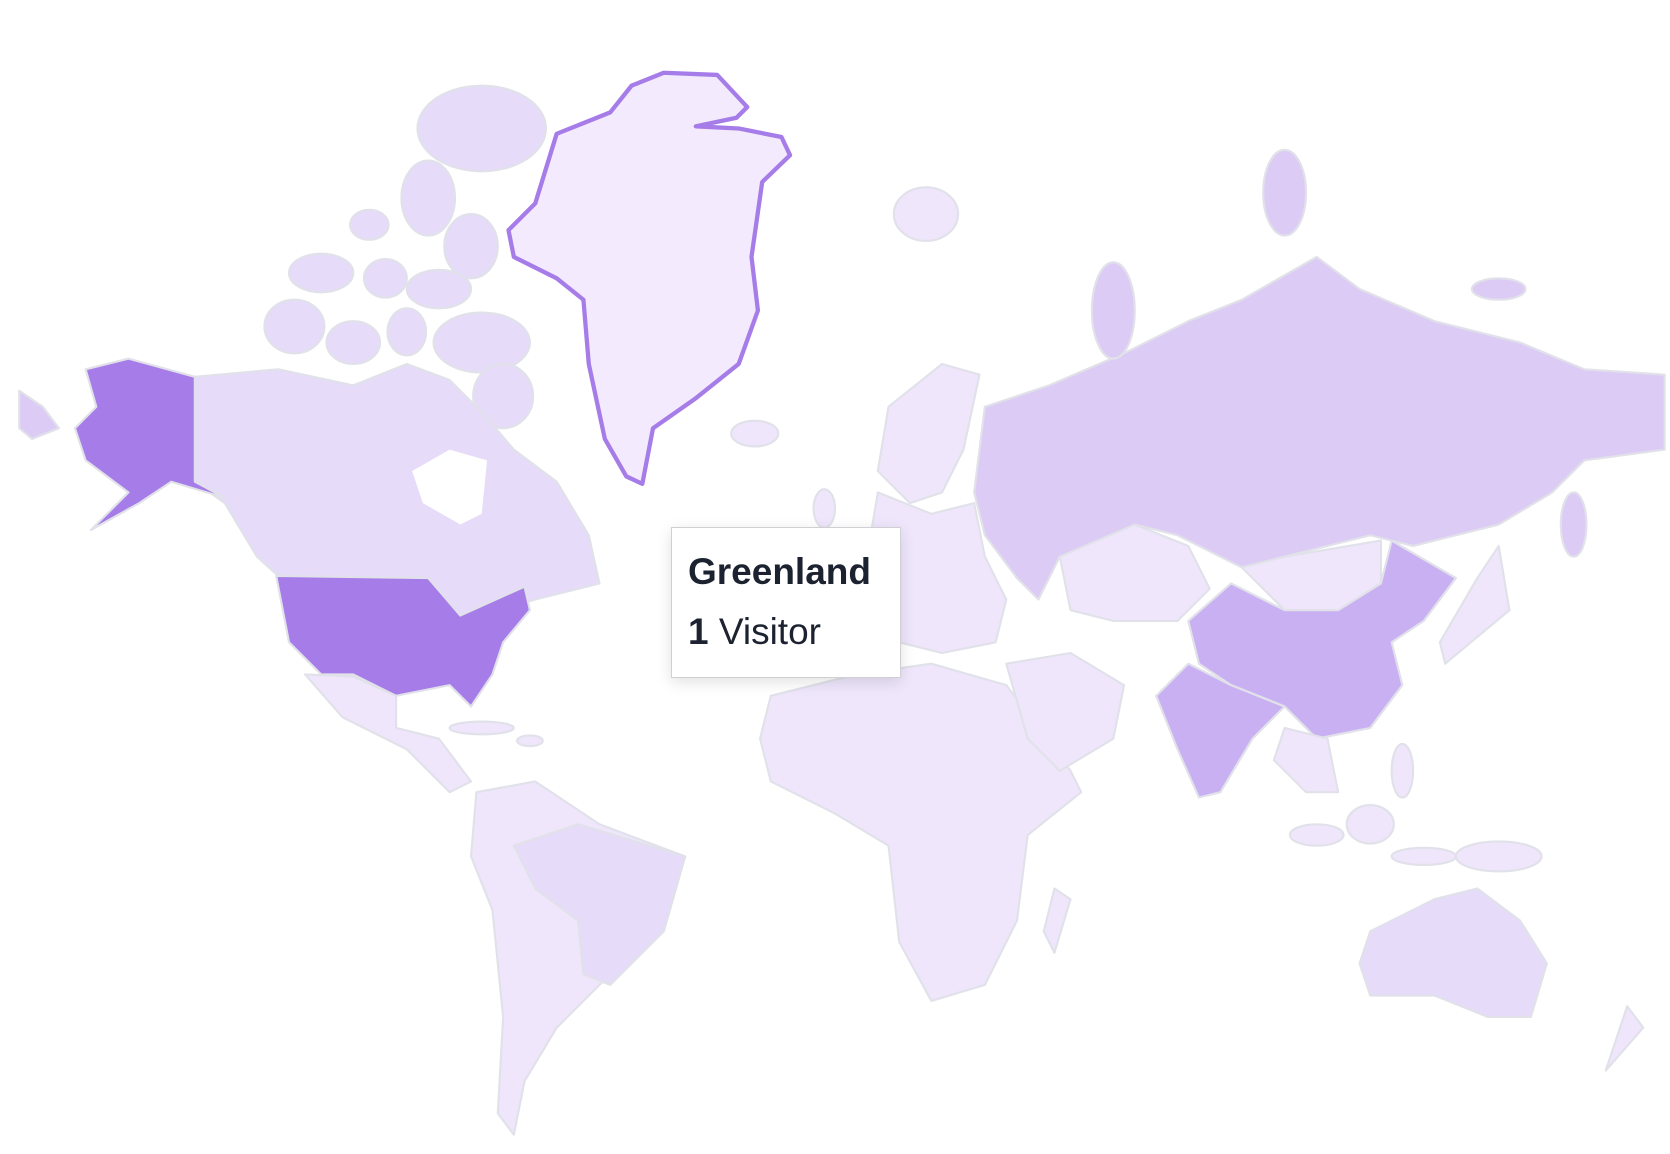 The width and height of the screenshot is (1670, 1154). What do you see at coordinates (1474, 604) in the screenshot?
I see `country-japan` at bounding box center [1474, 604].